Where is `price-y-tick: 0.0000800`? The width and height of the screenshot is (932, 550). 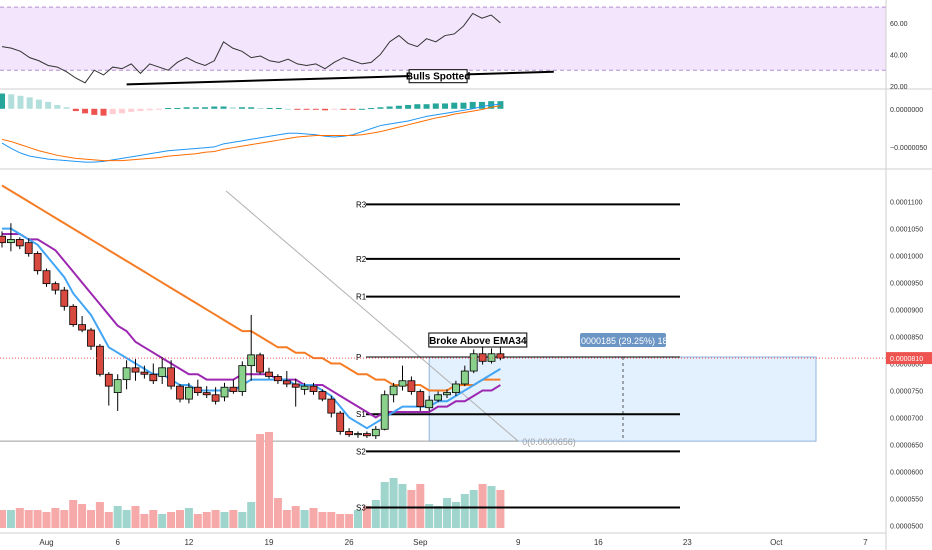 price-y-tick: 0.0000800 is located at coordinates (906, 364).